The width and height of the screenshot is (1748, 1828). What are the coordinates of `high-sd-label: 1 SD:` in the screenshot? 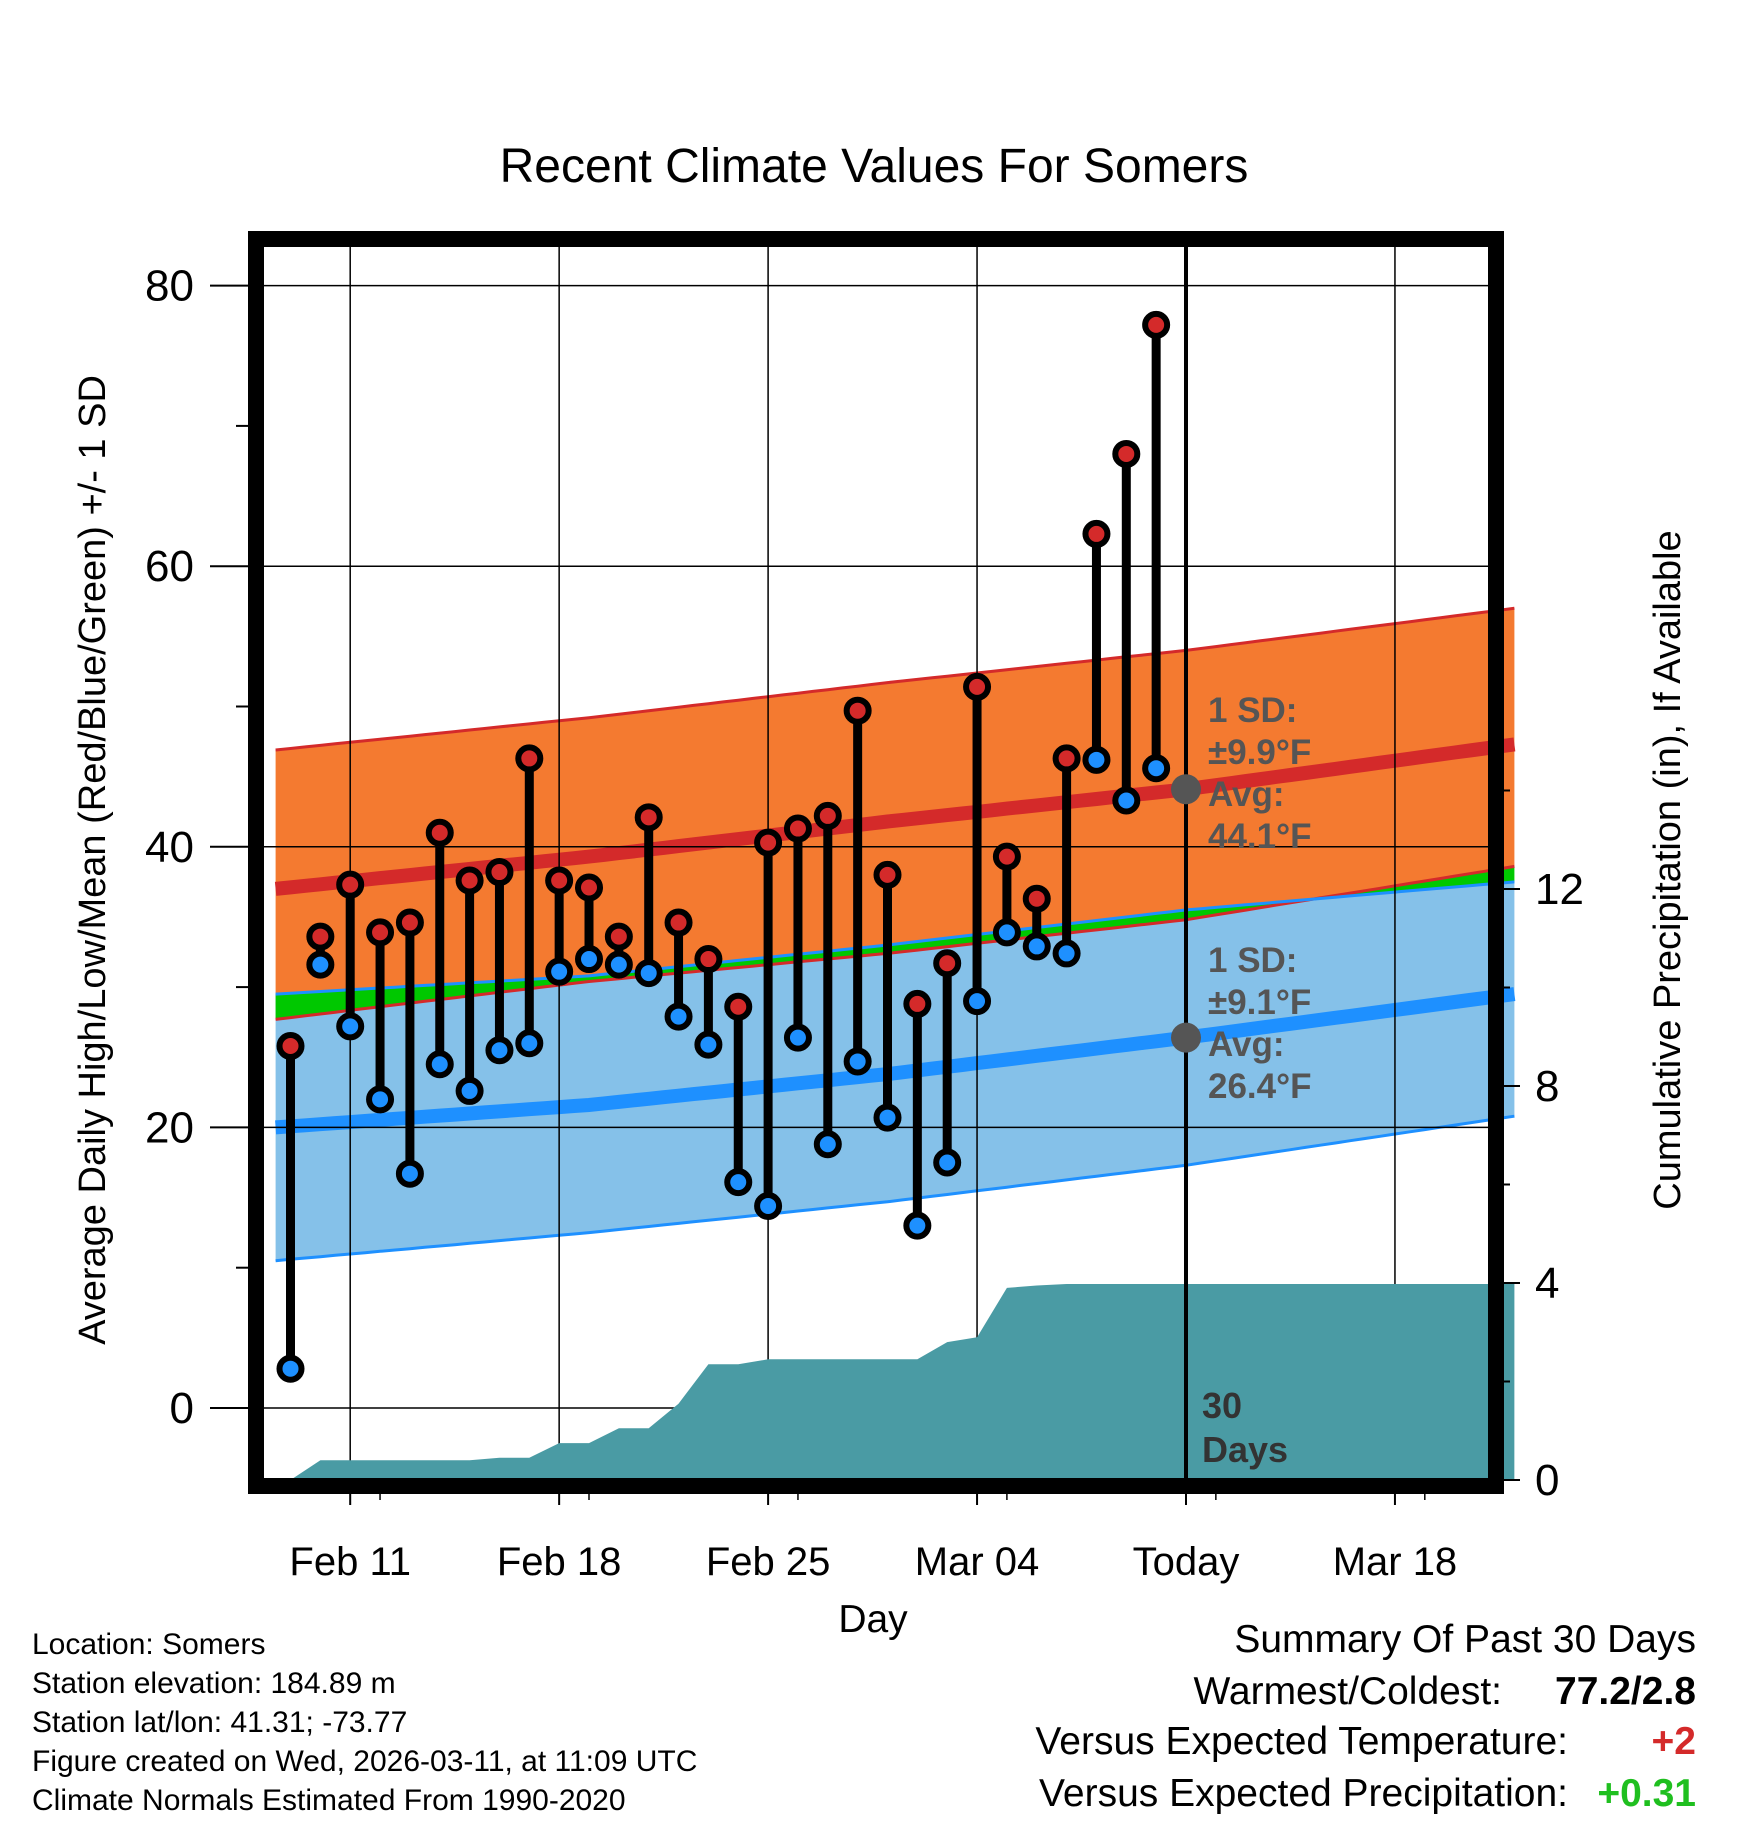 It's located at (1252, 710).